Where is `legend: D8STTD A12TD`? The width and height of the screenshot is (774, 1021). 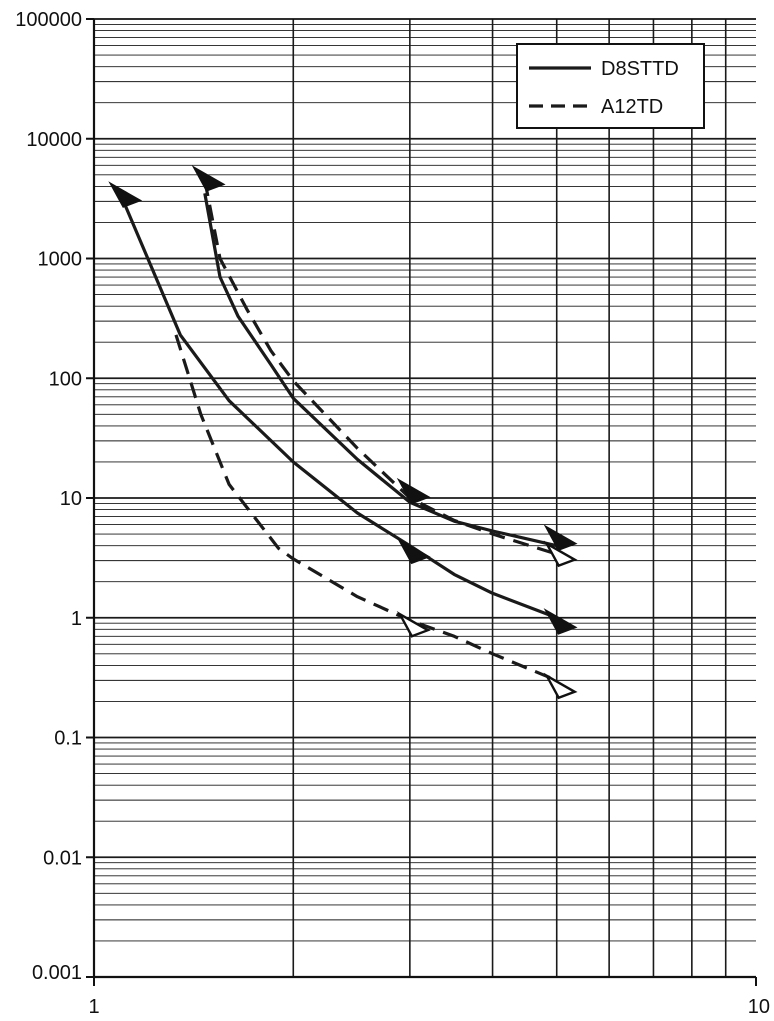 legend: D8STTD A12TD is located at coordinates (610, 86).